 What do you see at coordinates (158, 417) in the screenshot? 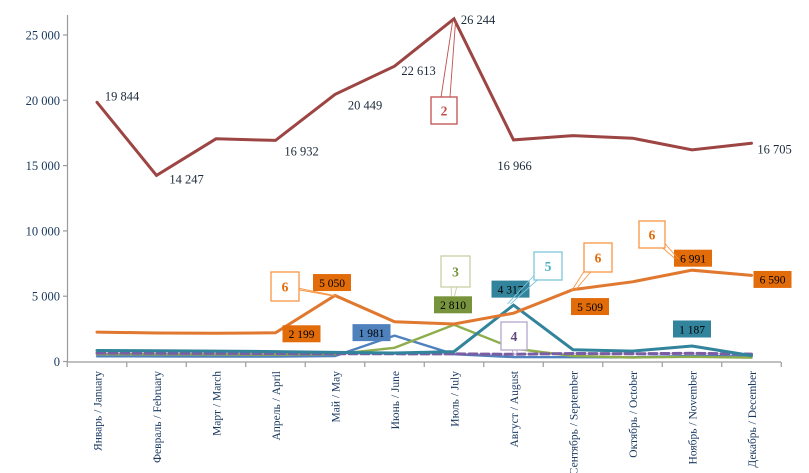
I see `x-category-label: Февраль / February` at bounding box center [158, 417].